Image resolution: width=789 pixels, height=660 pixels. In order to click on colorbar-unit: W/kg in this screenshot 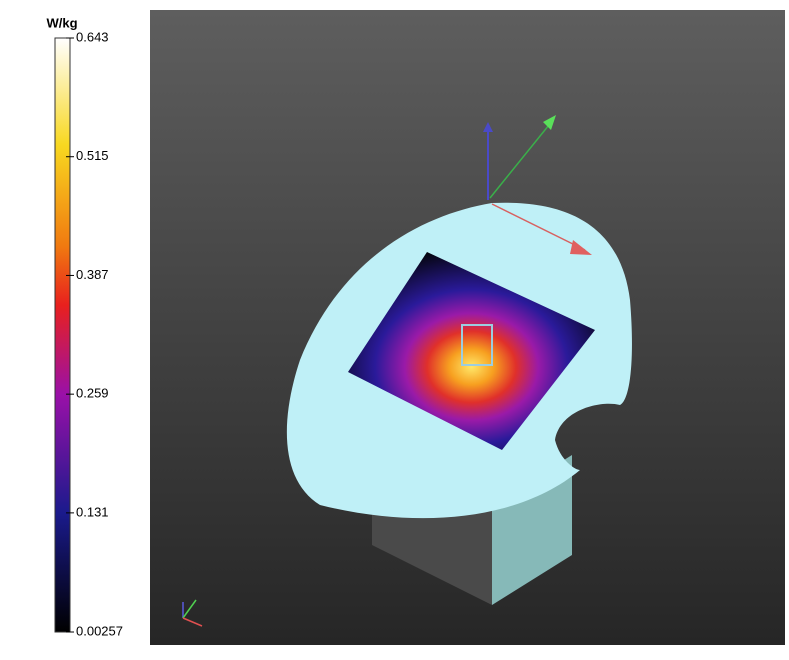, I will do `click(61, 22)`.